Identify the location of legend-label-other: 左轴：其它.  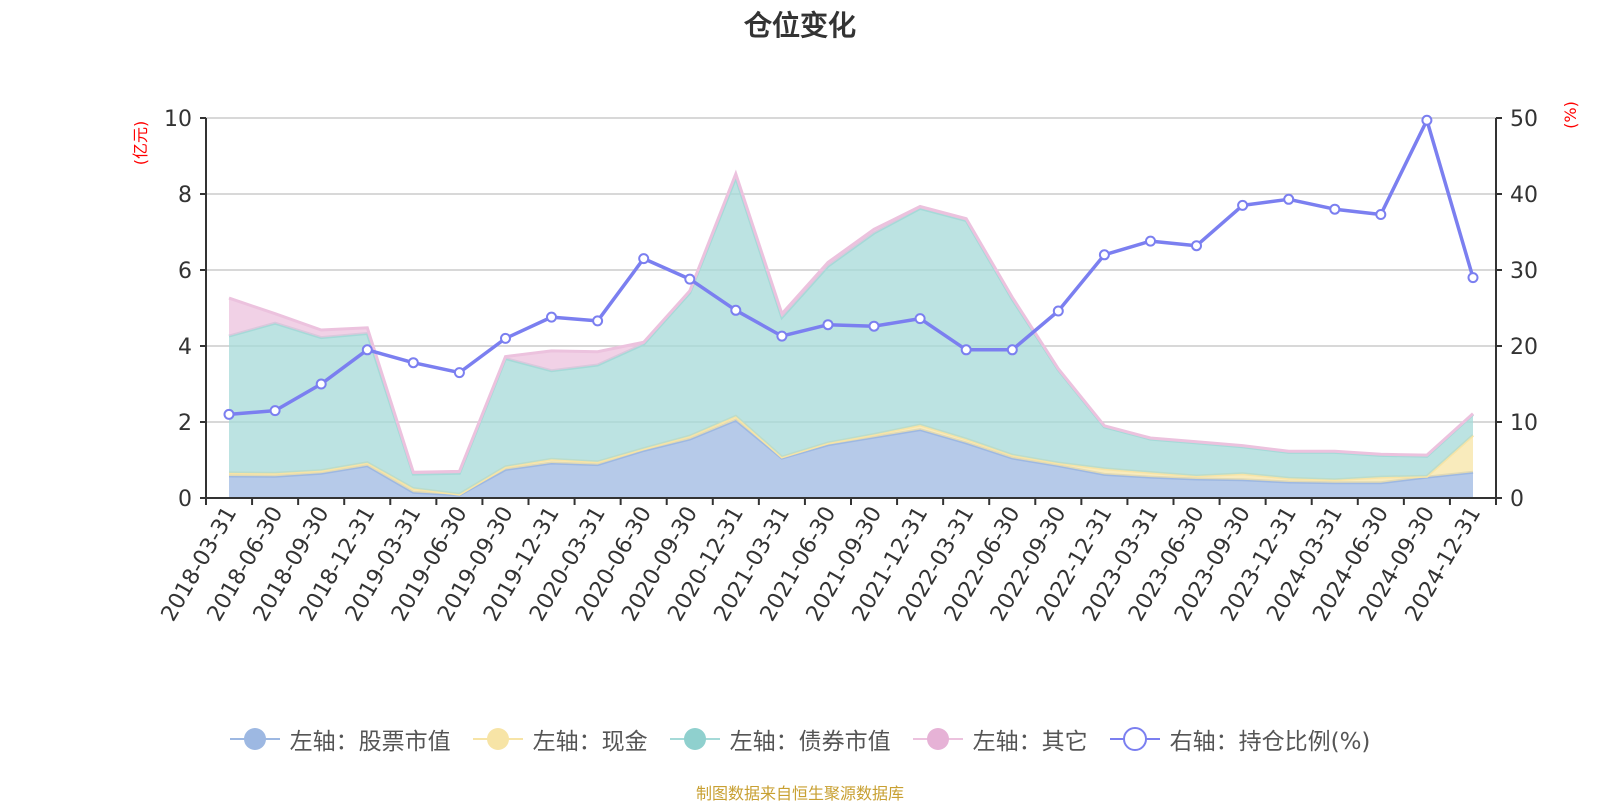
(1030, 742).